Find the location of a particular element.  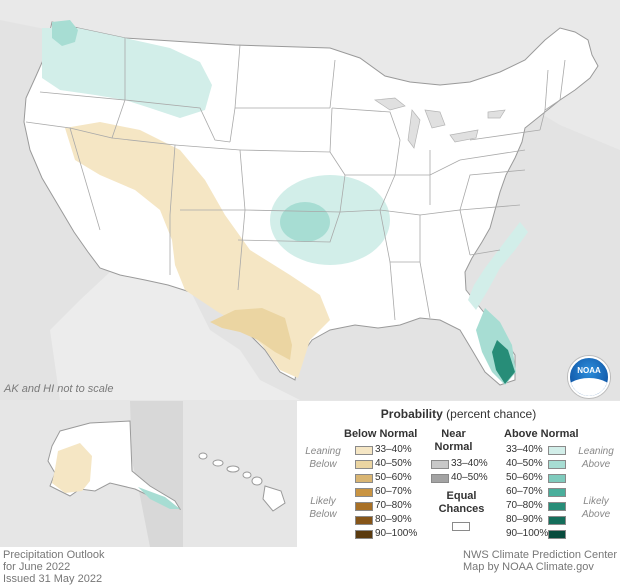

above-normal-area-northwest is located at coordinates (127, 73).